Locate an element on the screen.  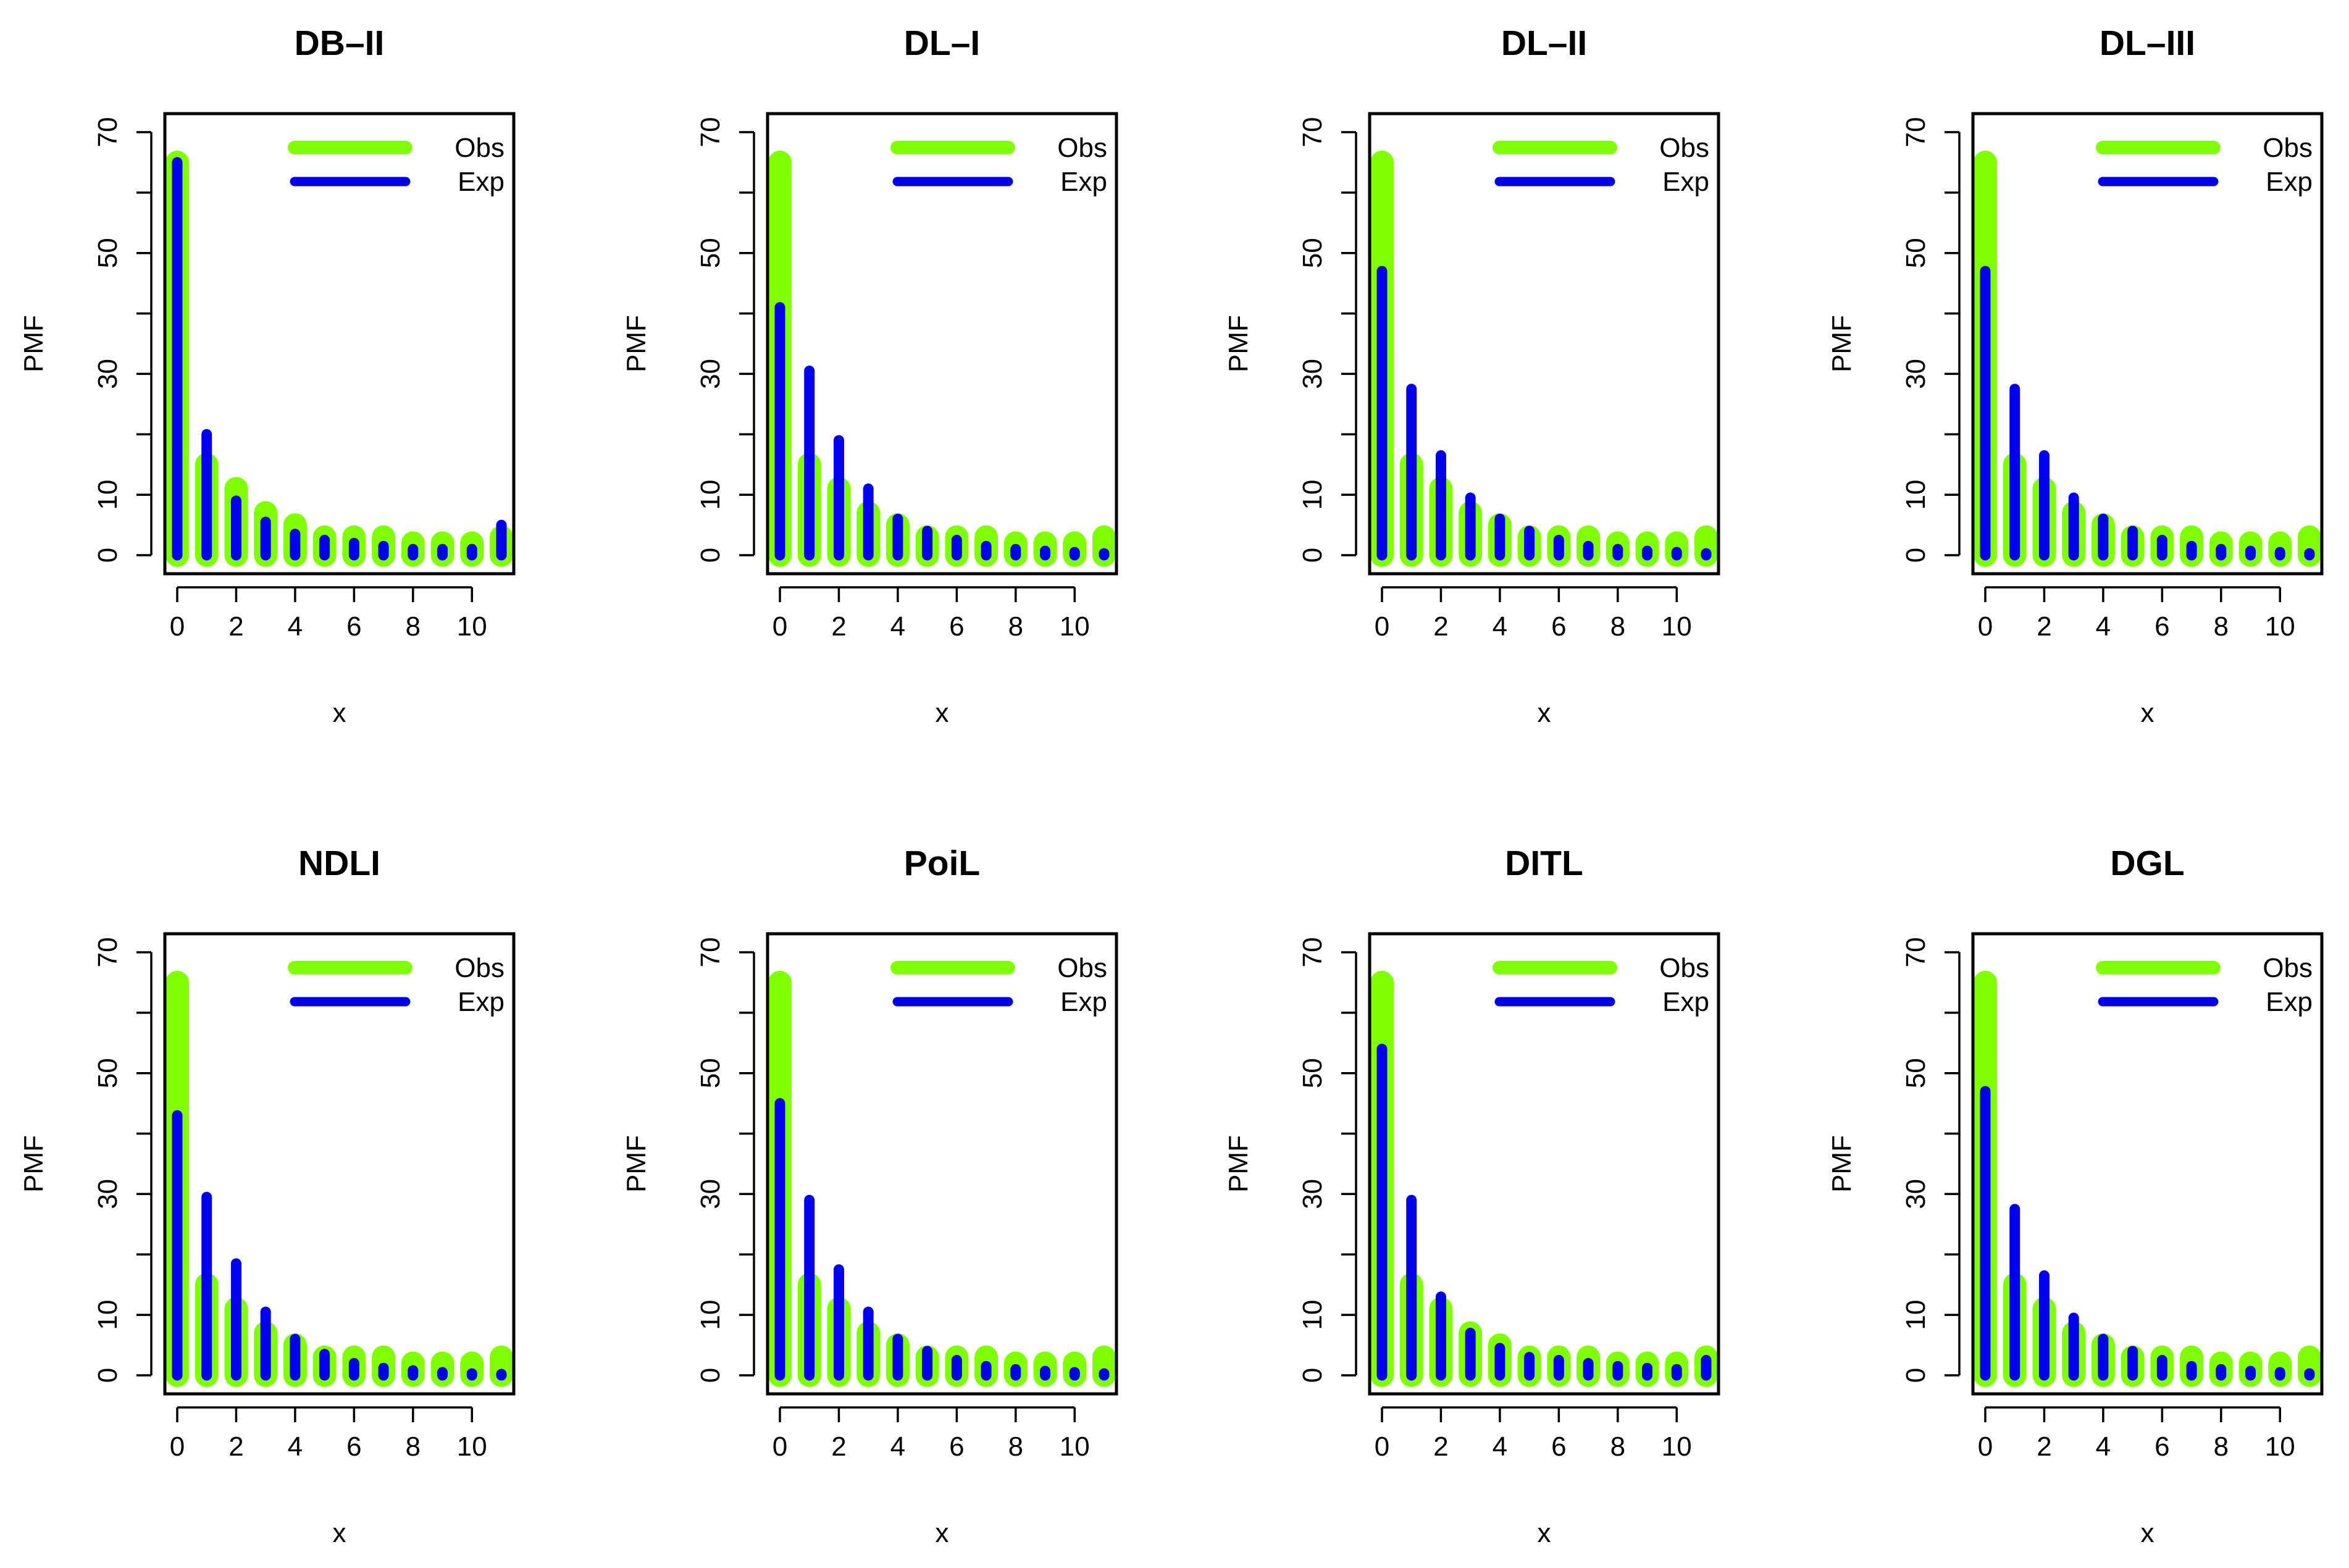
chart-title: DL–II is located at coordinates (1544, 43).